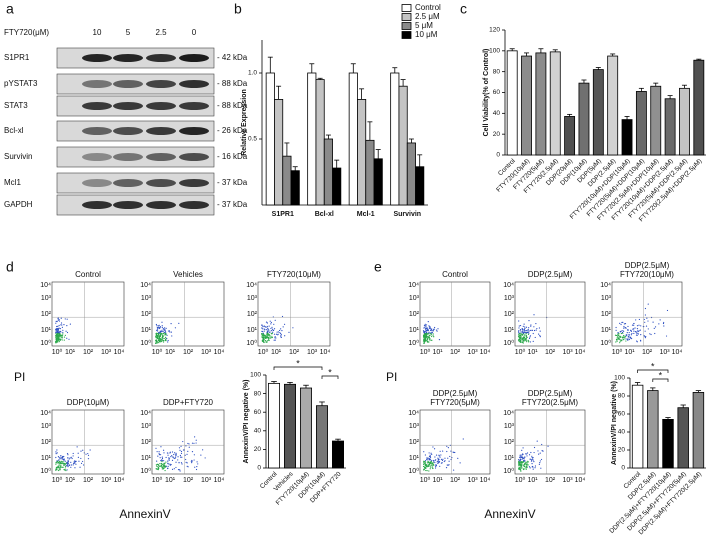 This screenshot has height=536, width=714. What do you see at coordinates (391, 377) in the screenshot?
I see `axis-title: PI` at bounding box center [391, 377].